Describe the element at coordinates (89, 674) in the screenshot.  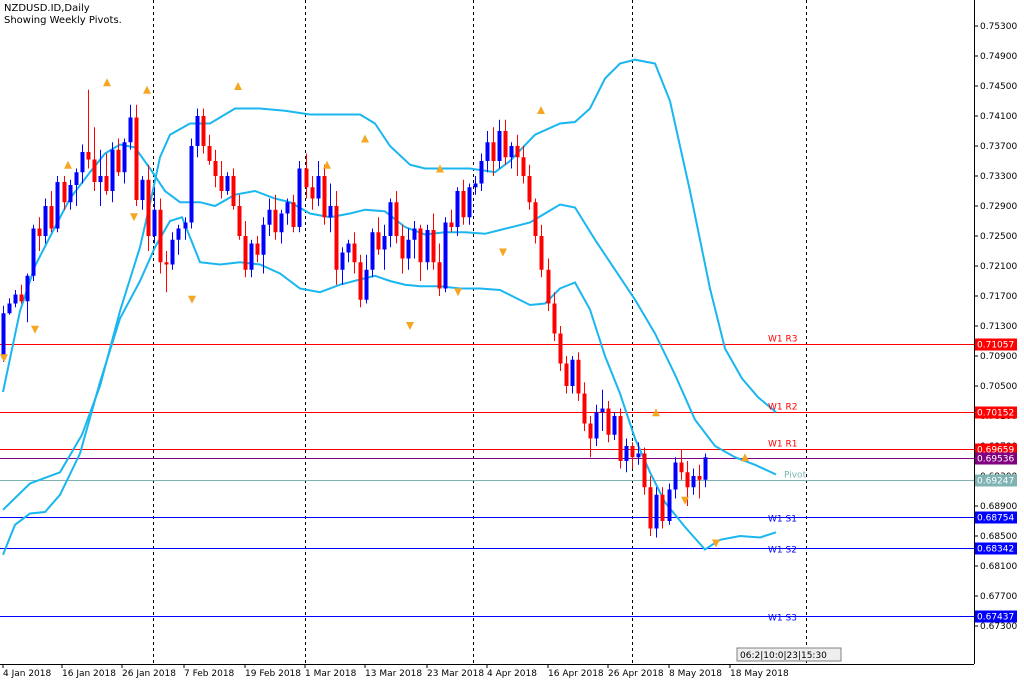
I see `x-tick-label: 16 Jan 2018` at that location.